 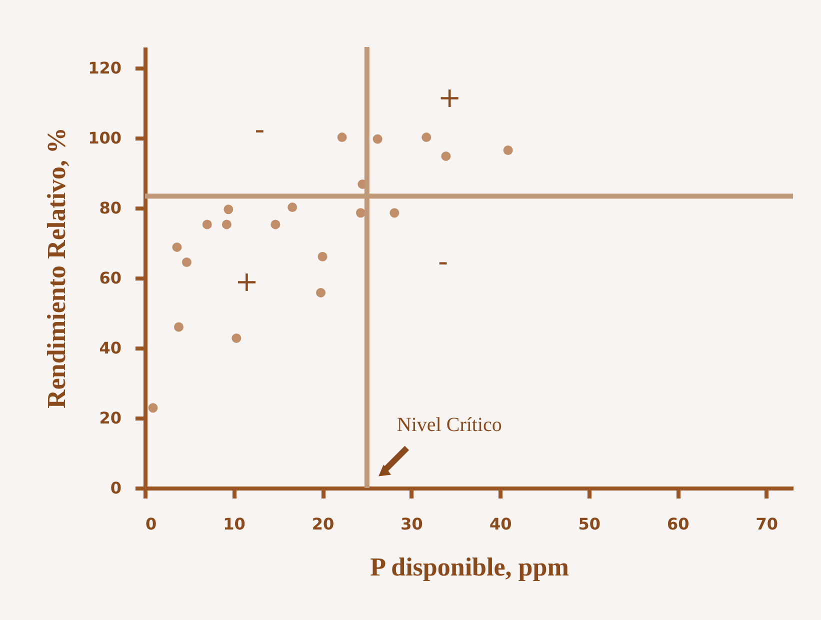 I want to click on y-tick-label: 120, so click(x=105, y=68).